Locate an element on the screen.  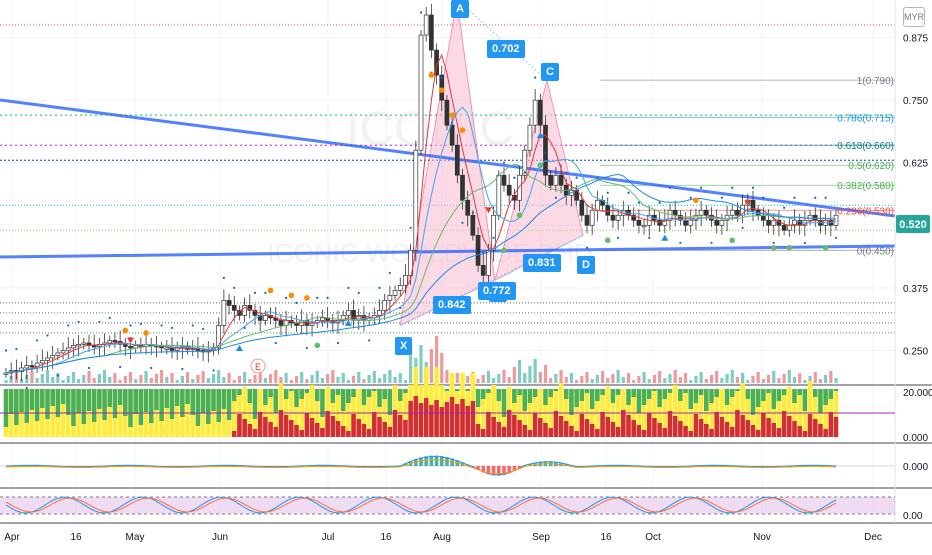
price-tick-label: 0.375 is located at coordinates (915, 289).